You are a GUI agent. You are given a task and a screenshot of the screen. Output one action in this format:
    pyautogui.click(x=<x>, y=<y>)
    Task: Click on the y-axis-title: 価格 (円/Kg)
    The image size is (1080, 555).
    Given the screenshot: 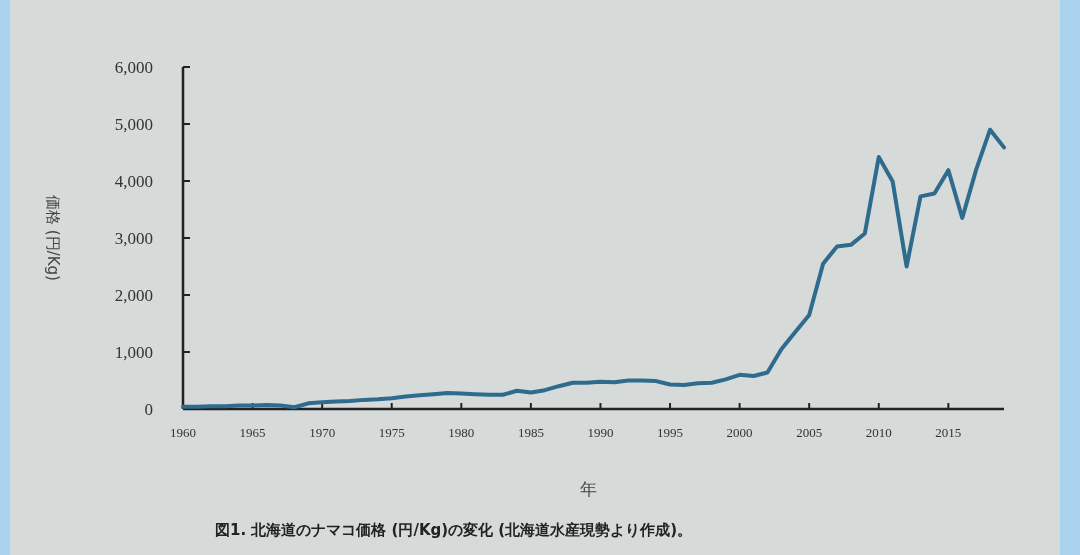 What is the action you would take?
    pyautogui.click(x=53, y=238)
    